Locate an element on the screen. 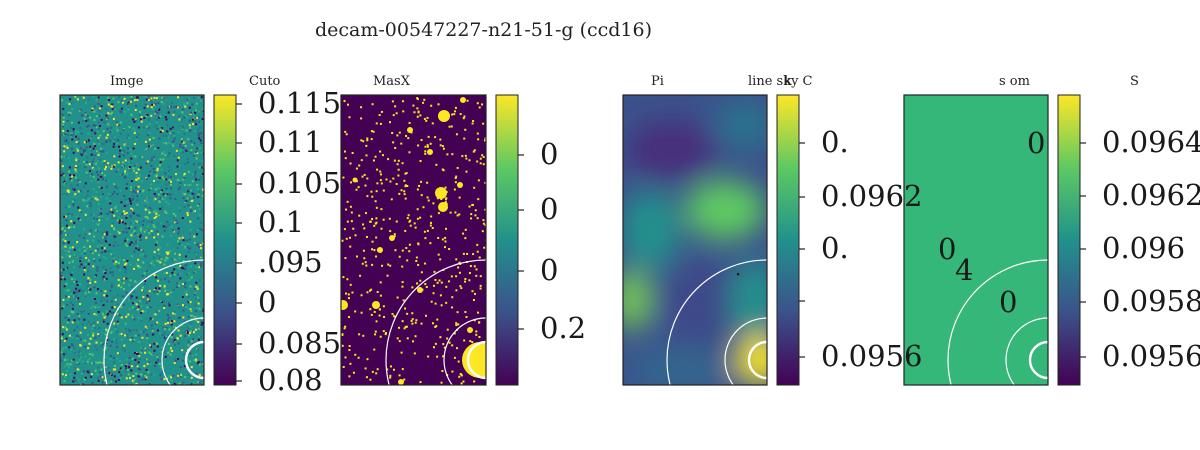  colorbar-tick-label: 0.0964 is located at coordinates (1151, 142).